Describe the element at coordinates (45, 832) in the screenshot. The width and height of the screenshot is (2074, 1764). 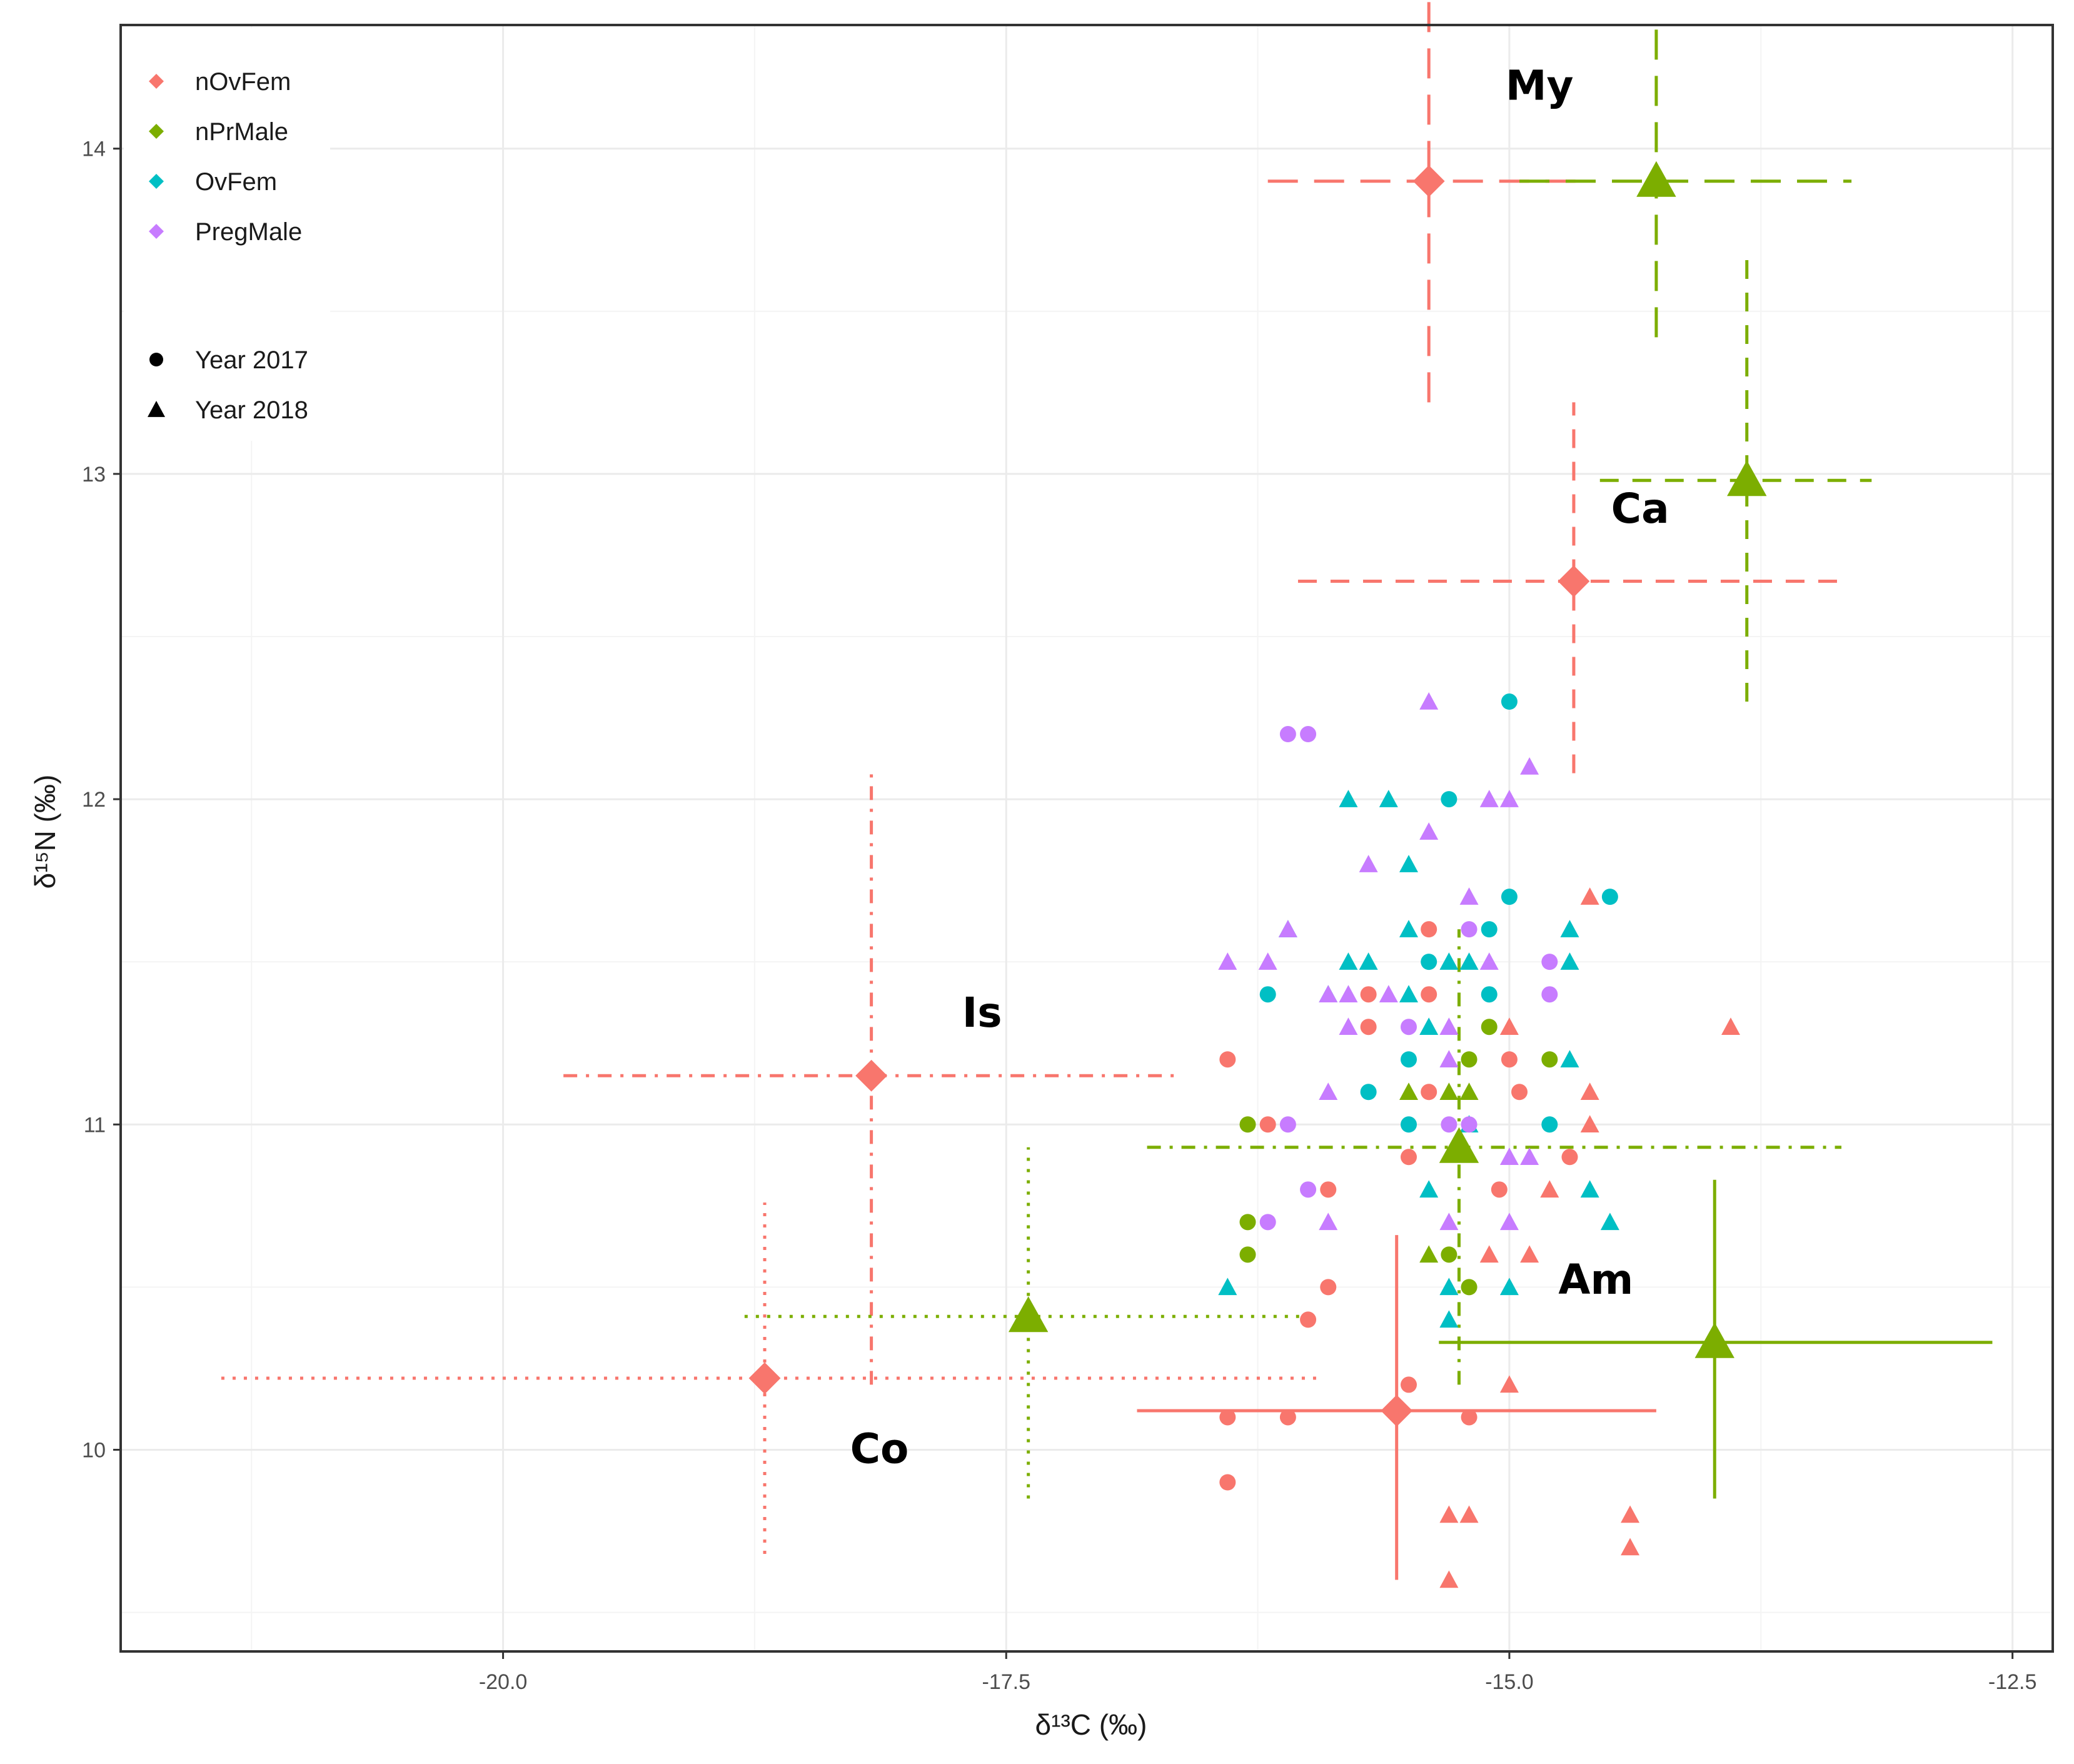
I see `y-axis-title: δ¹⁵N (‰)` at that location.